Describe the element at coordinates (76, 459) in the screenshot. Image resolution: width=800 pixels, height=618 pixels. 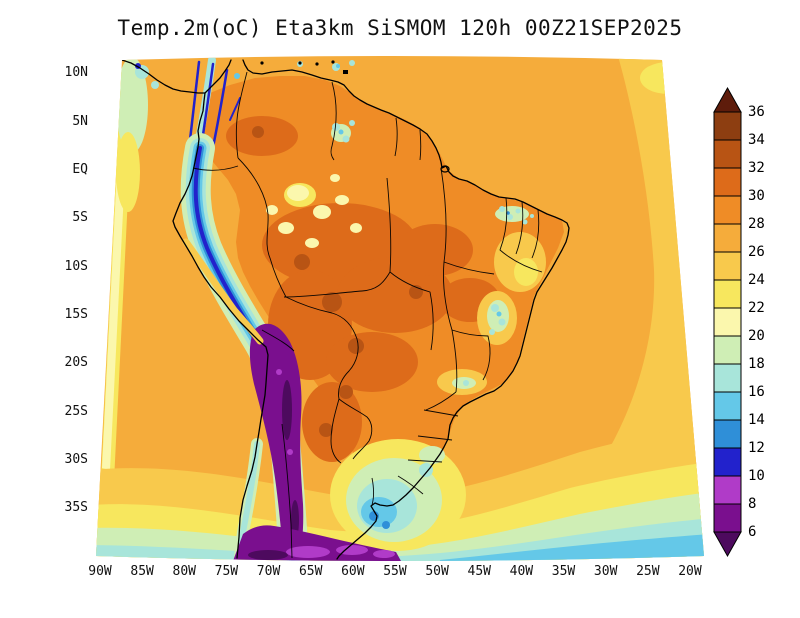
I see `lat-tick-label: 30S` at that location.